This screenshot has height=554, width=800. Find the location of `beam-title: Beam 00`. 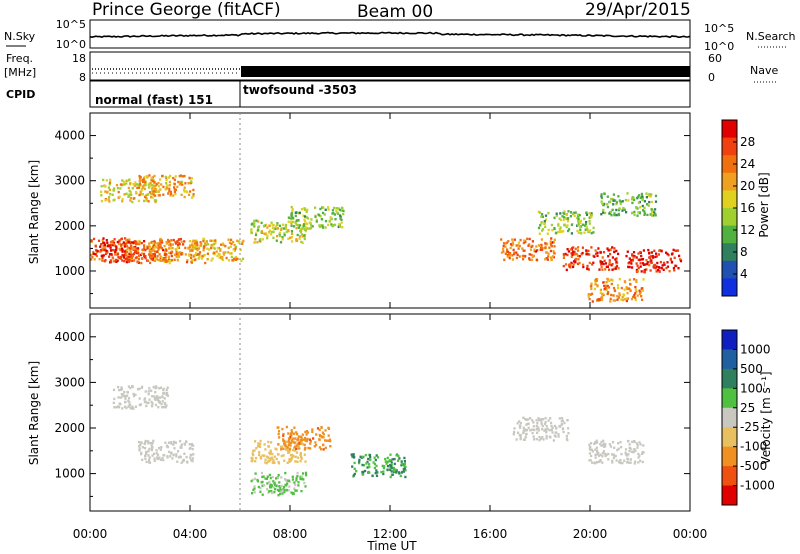

beam-title: Beam 00 is located at coordinates (395, 12).